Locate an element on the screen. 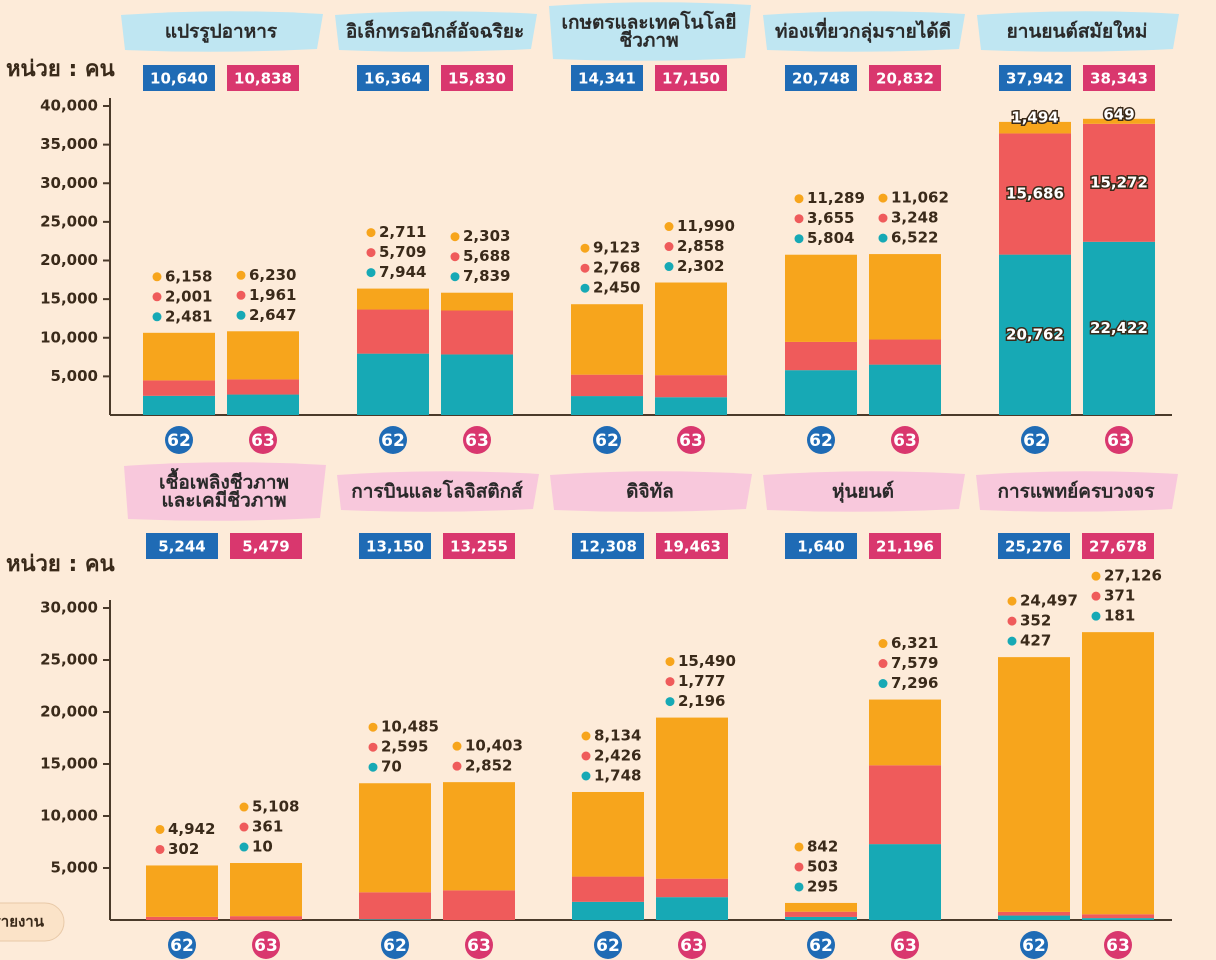  segment-label: 649 is located at coordinates (1118, 114).